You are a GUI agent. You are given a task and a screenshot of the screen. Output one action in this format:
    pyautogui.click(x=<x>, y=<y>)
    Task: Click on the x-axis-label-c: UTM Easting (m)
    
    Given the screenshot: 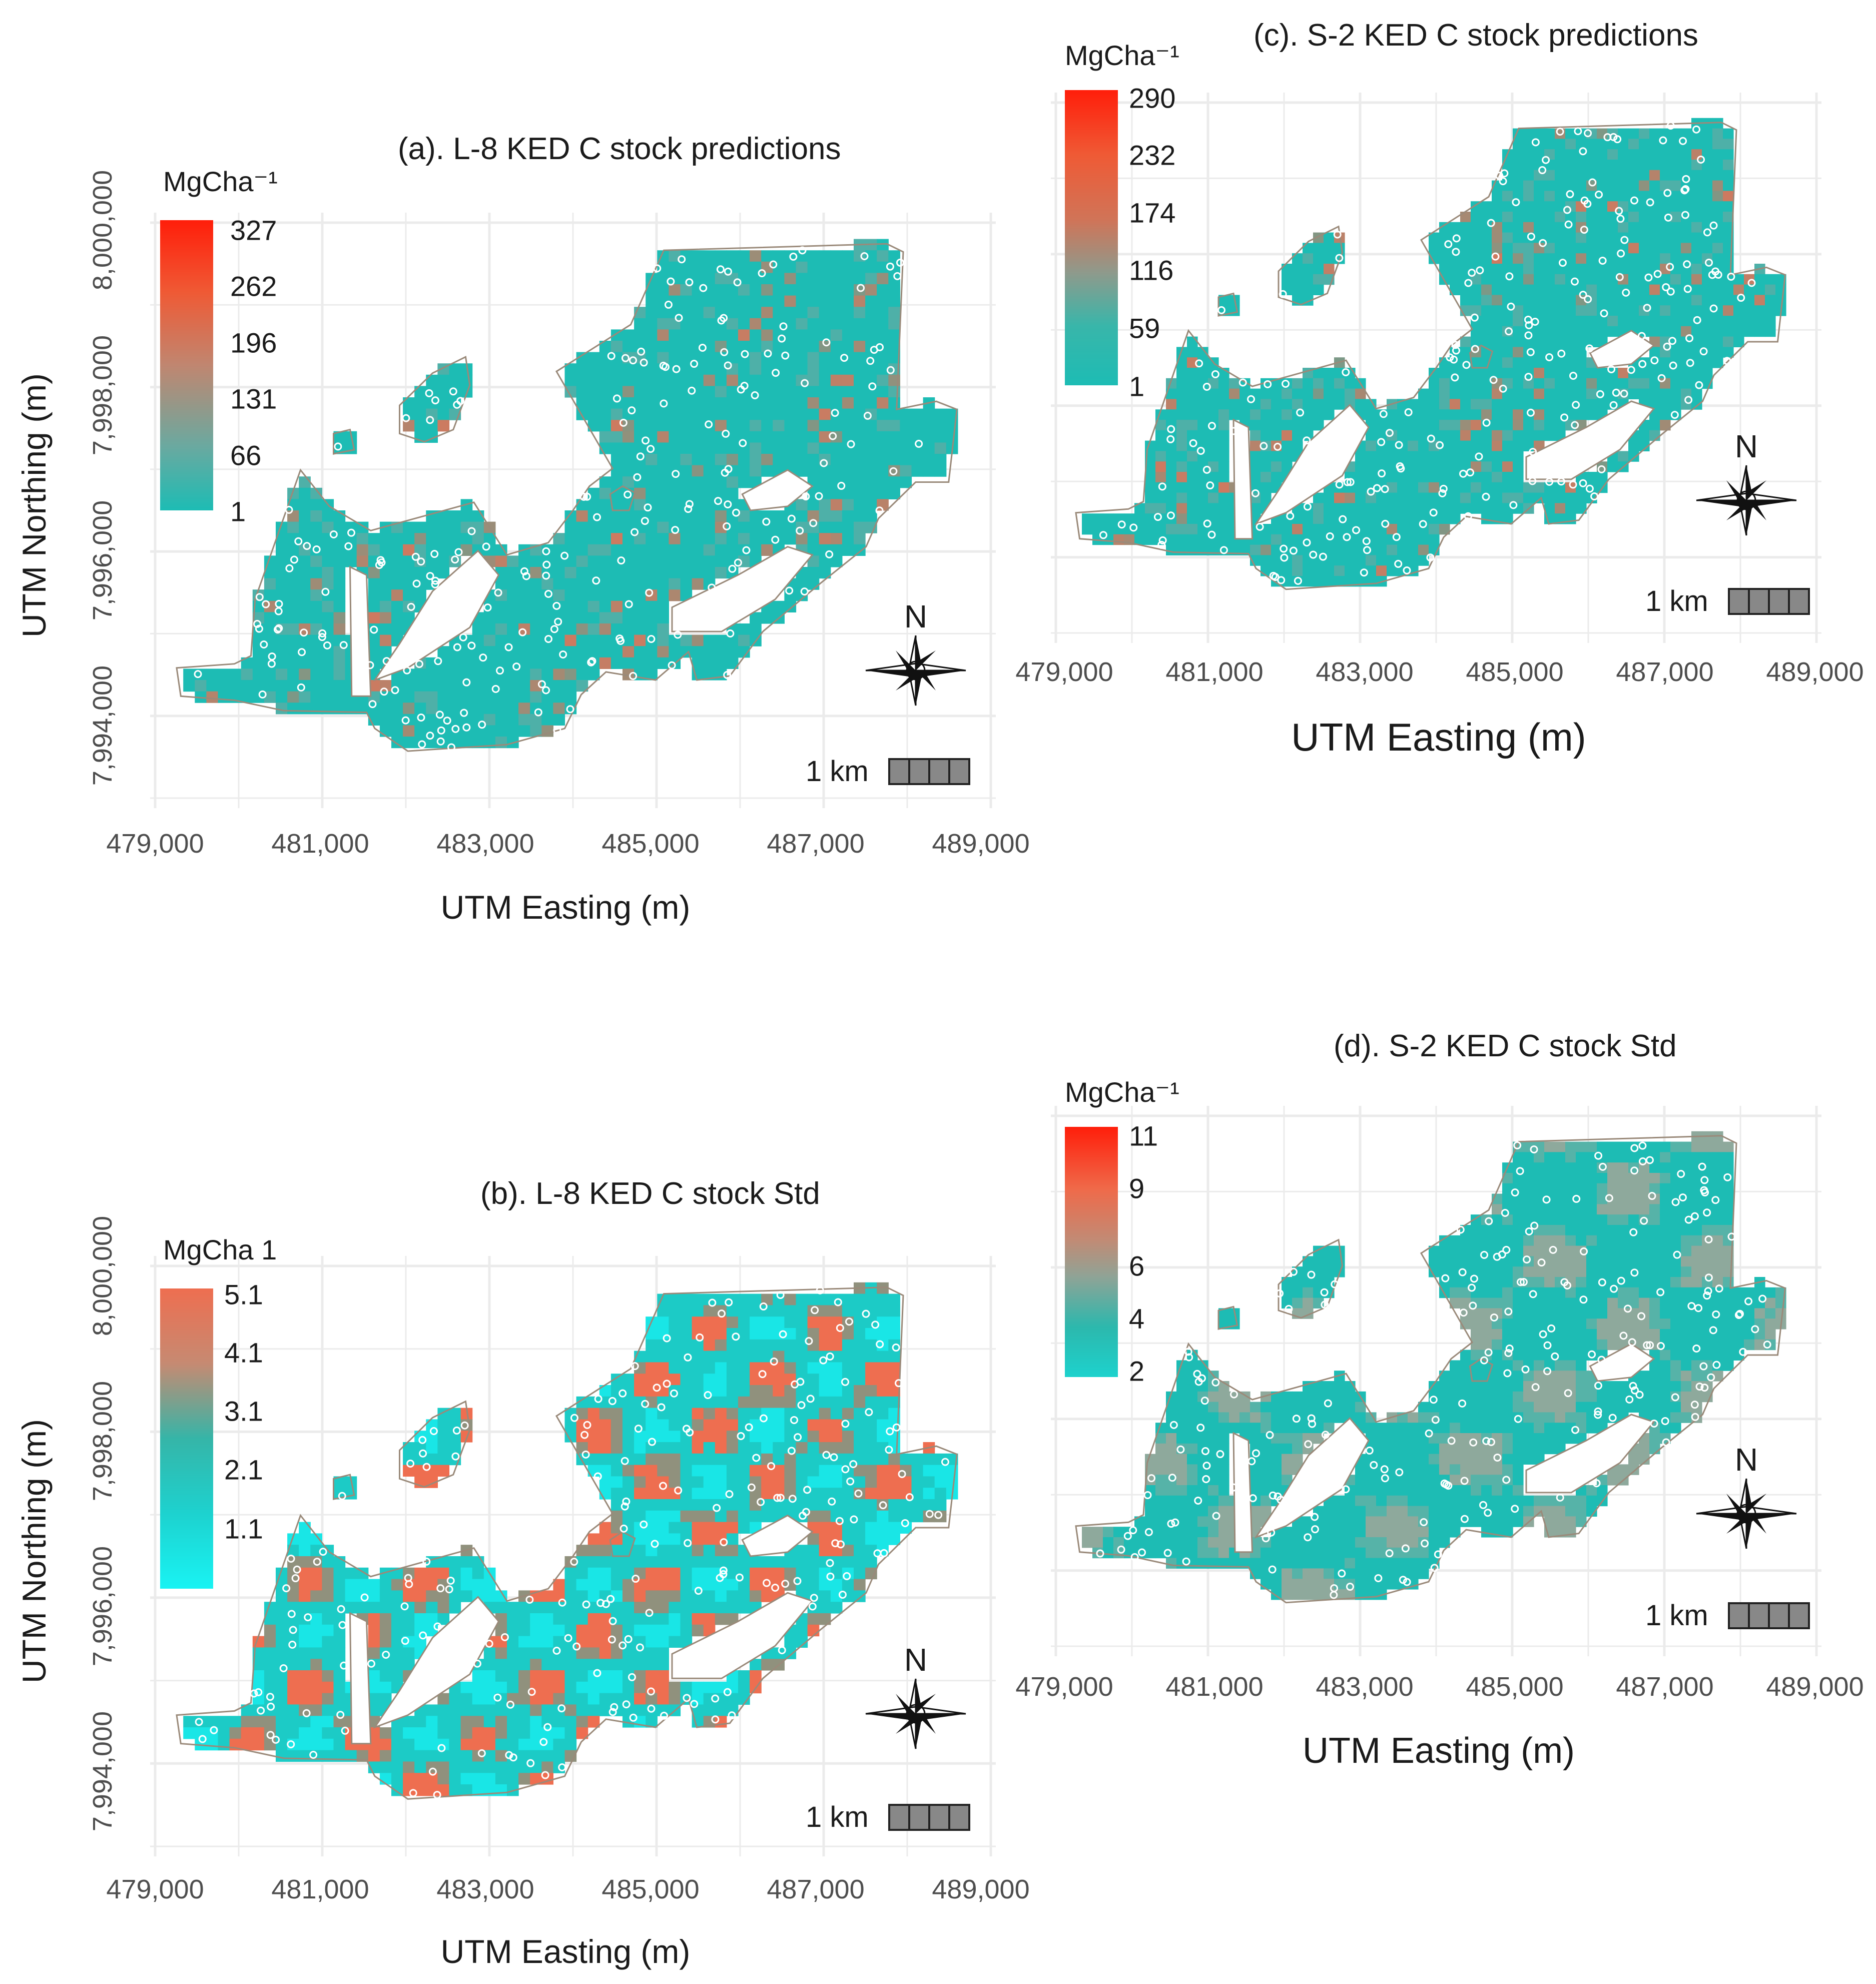 What is the action you would take?
    pyautogui.click(x=1438, y=737)
    